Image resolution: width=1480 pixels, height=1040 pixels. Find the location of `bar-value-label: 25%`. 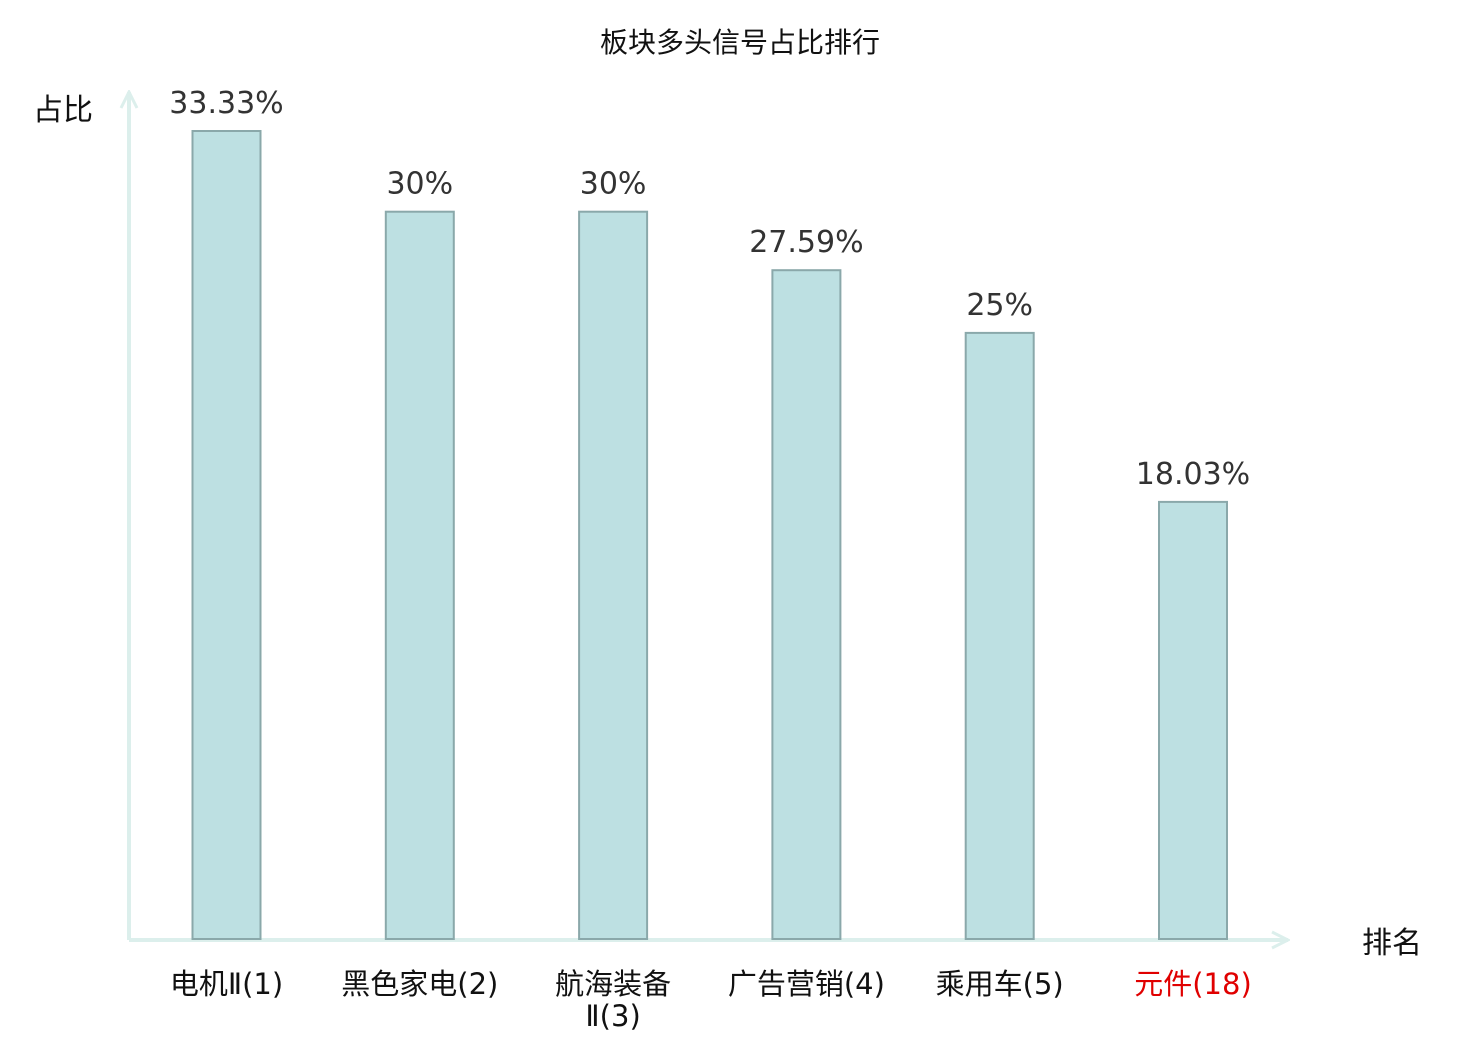

bar-value-label: 25% is located at coordinates (999, 305).